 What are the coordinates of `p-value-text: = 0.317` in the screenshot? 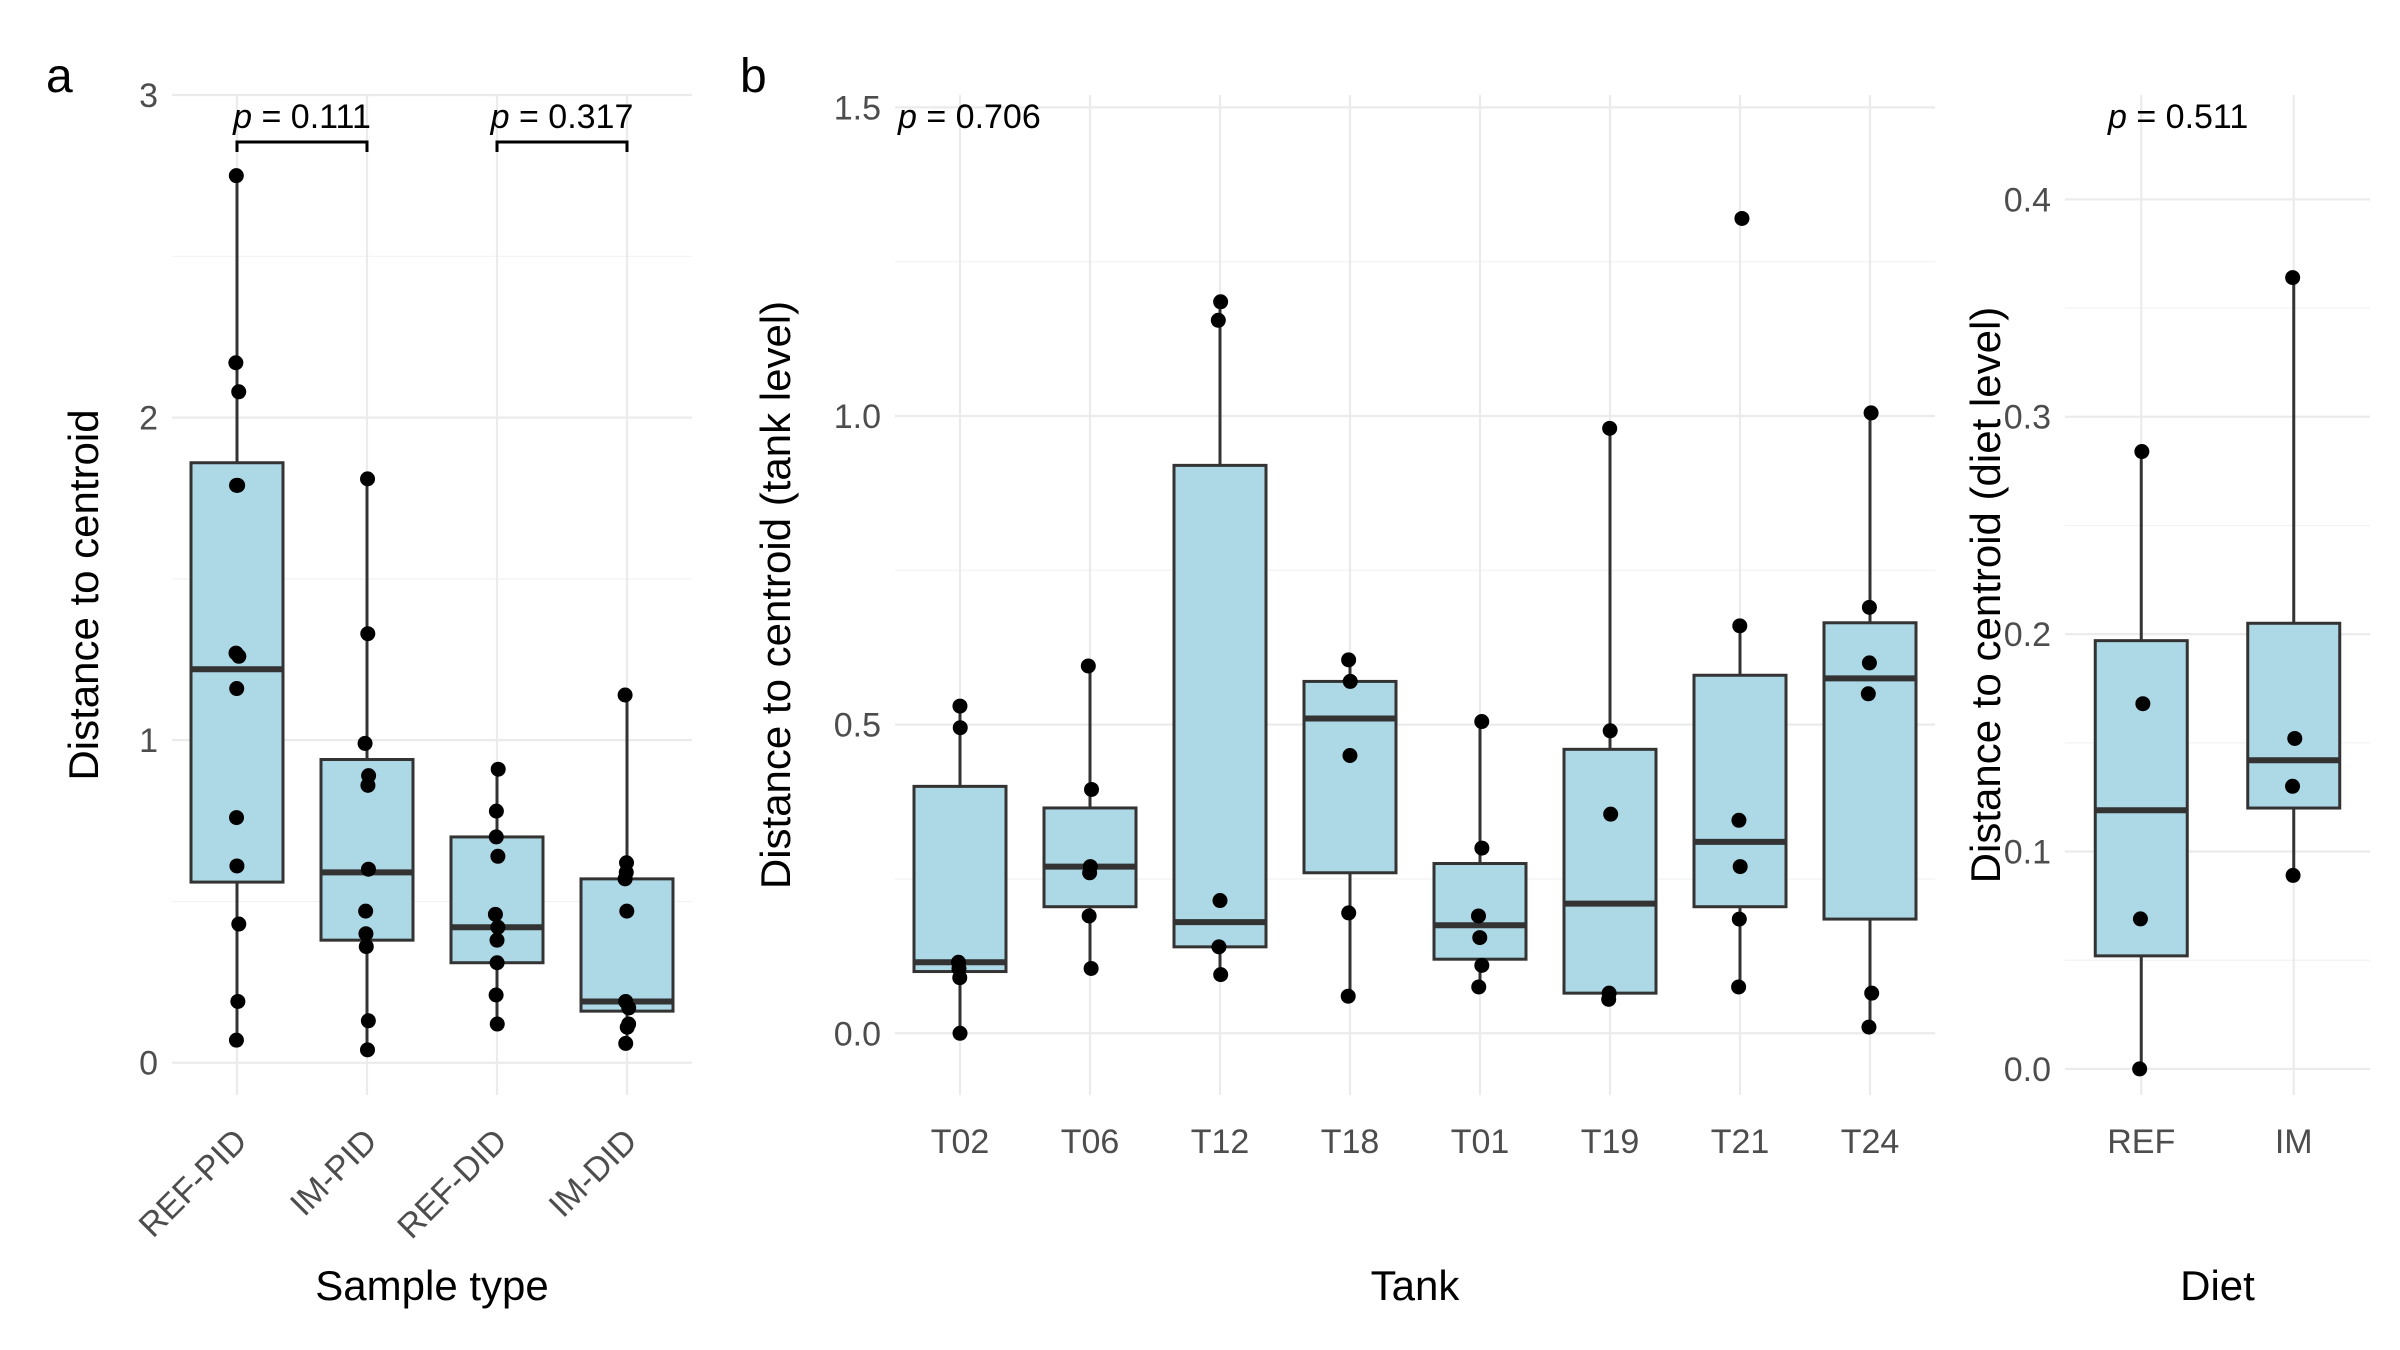 It's located at (572, 117).